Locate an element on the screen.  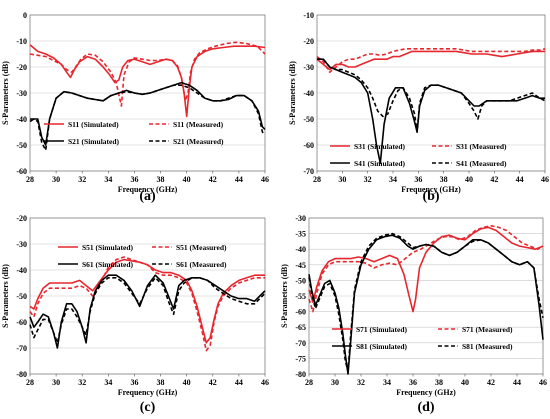
series-line-s21-measured is located at coordinates (148, 117).